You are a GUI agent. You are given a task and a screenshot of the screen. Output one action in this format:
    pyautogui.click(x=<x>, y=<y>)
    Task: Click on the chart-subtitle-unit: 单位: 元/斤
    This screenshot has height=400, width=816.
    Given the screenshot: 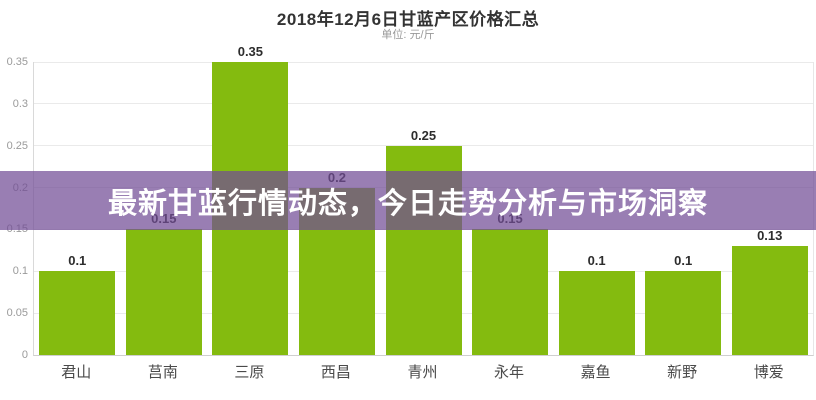 What is the action you would take?
    pyautogui.click(x=408, y=35)
    